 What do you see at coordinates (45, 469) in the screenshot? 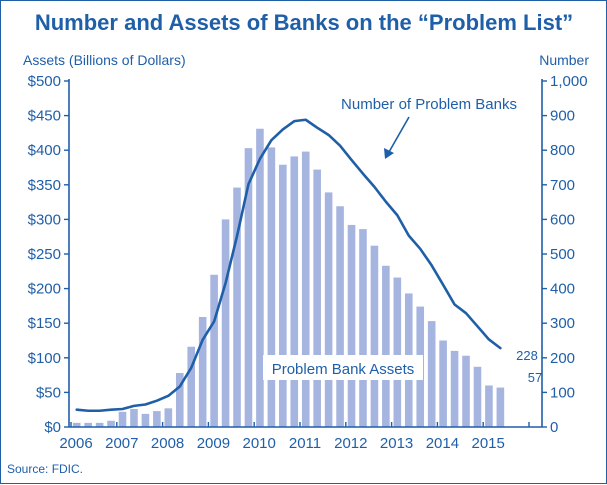
I see `source-note: Source: FDIC.` at bounding box center [45, 469].